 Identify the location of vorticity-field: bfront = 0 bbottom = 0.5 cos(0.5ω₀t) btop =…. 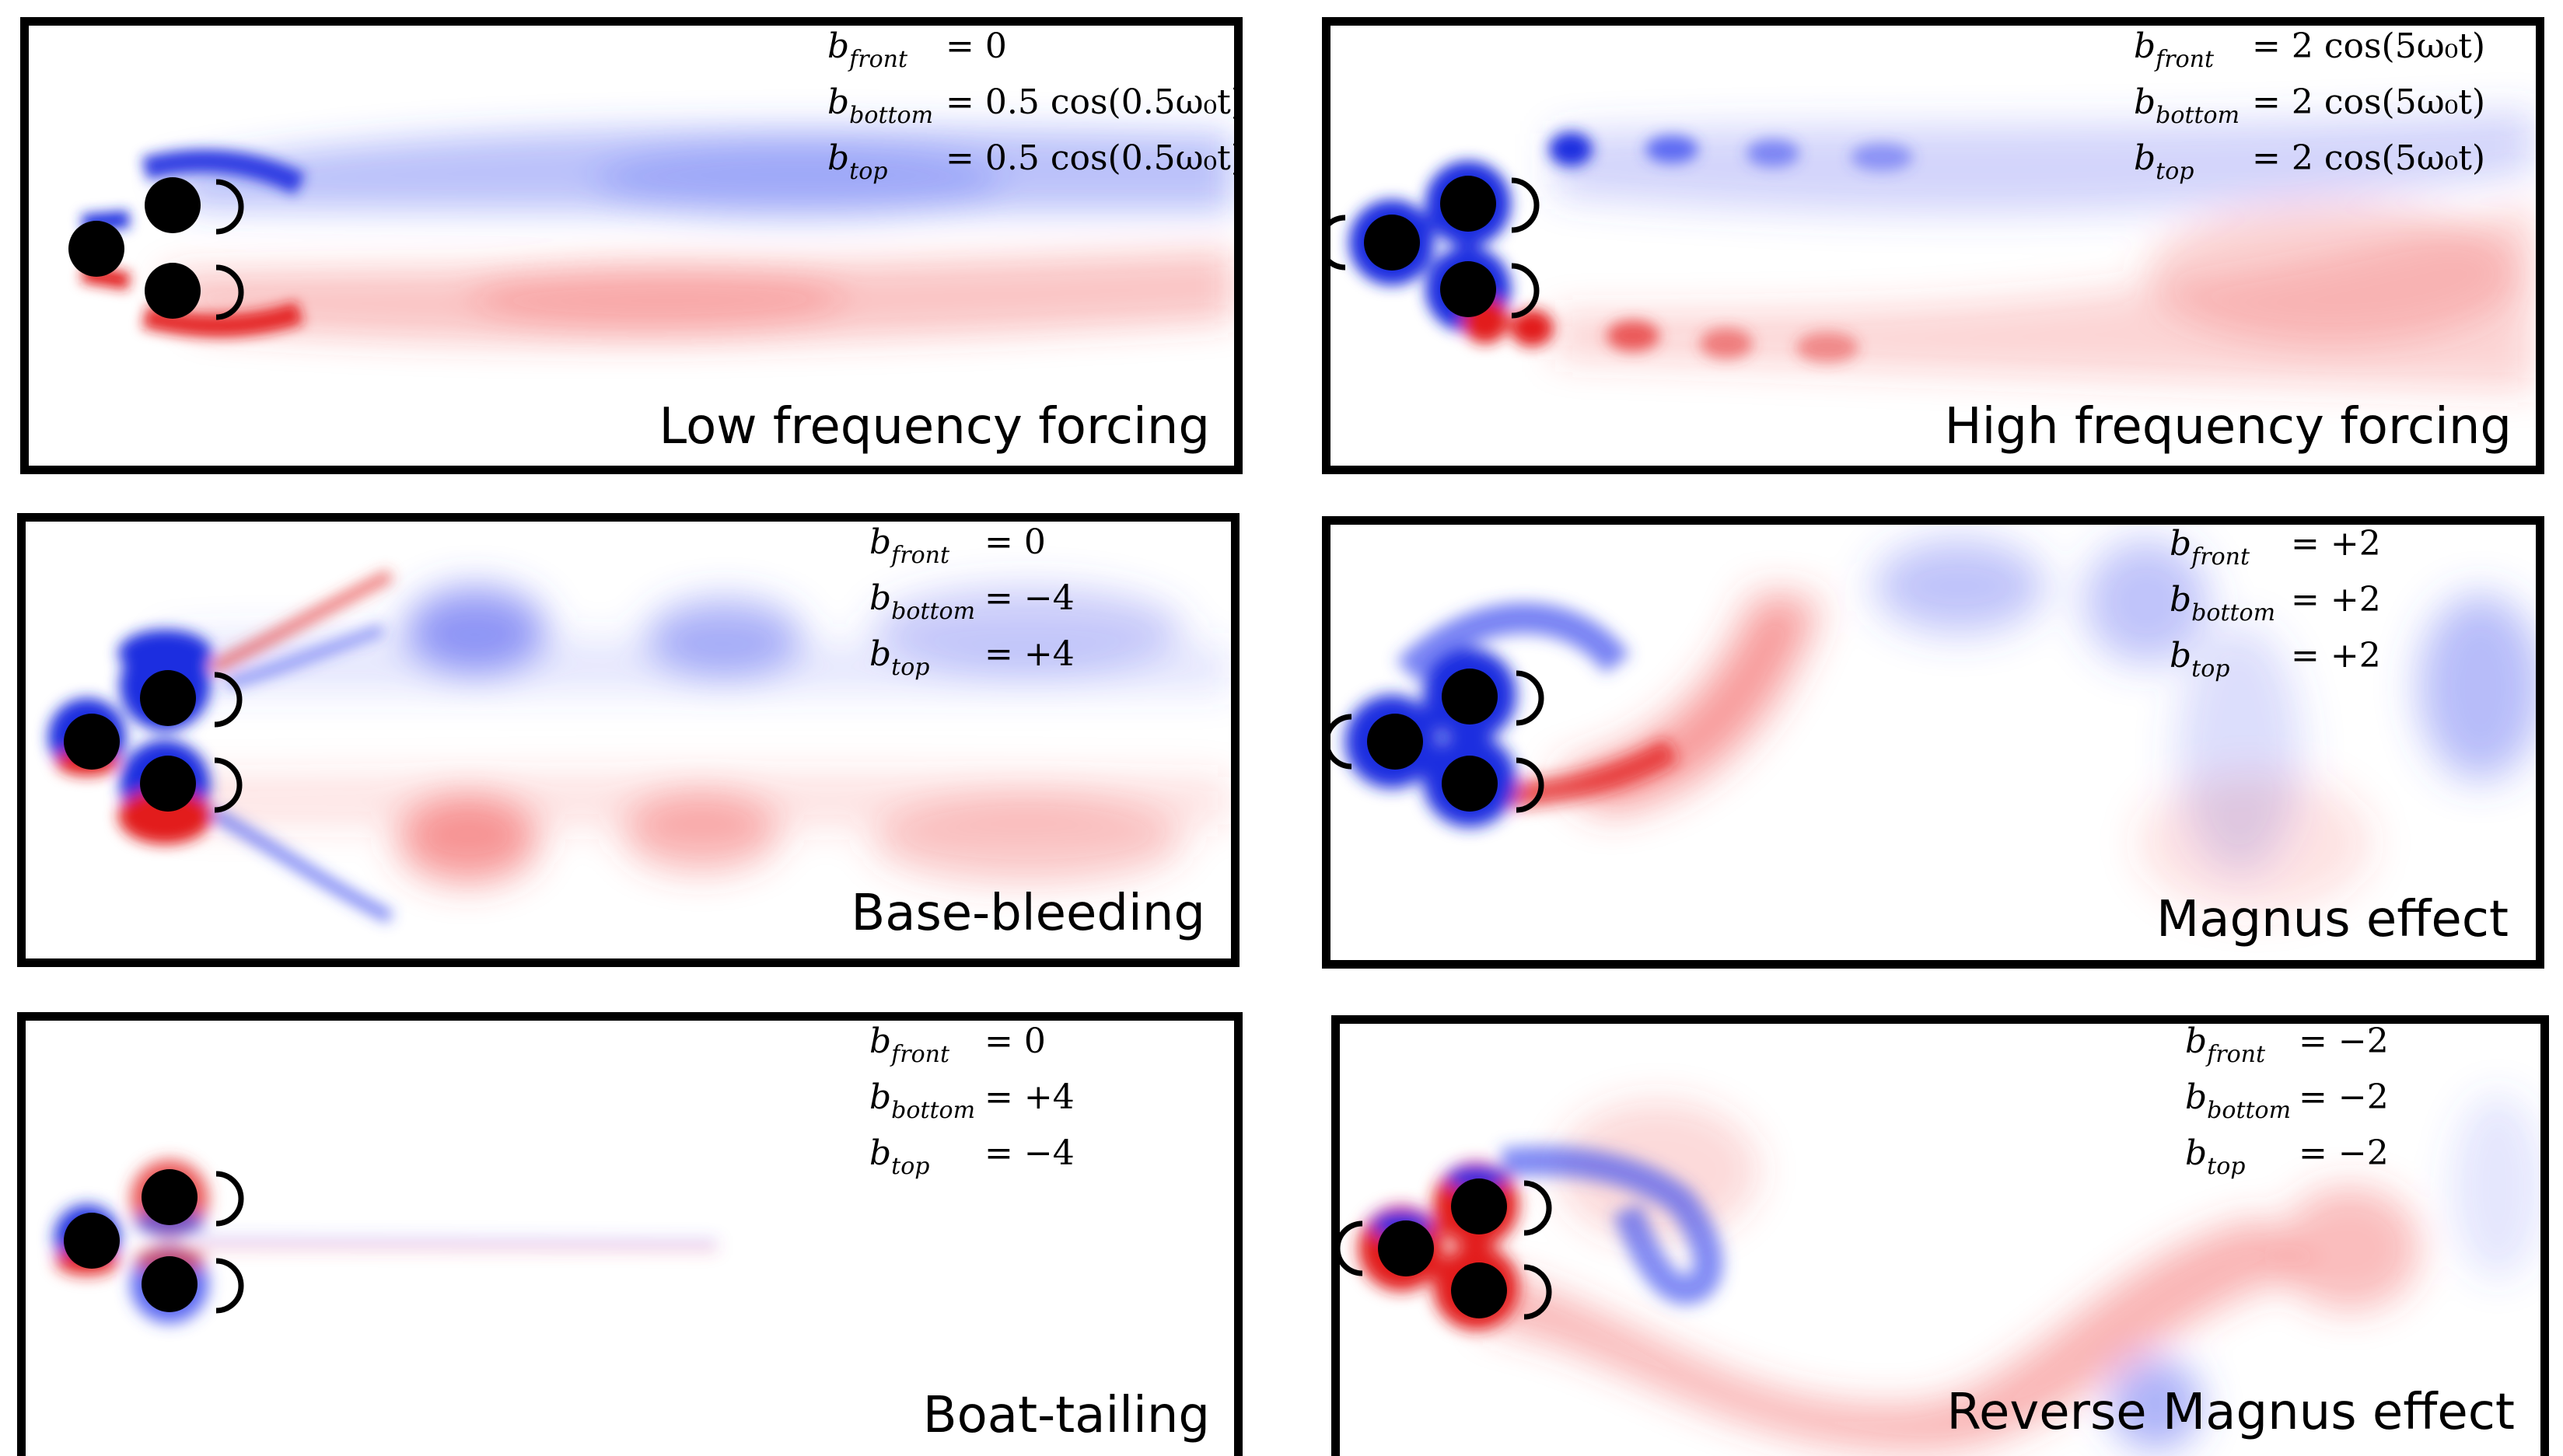
(631, 245).